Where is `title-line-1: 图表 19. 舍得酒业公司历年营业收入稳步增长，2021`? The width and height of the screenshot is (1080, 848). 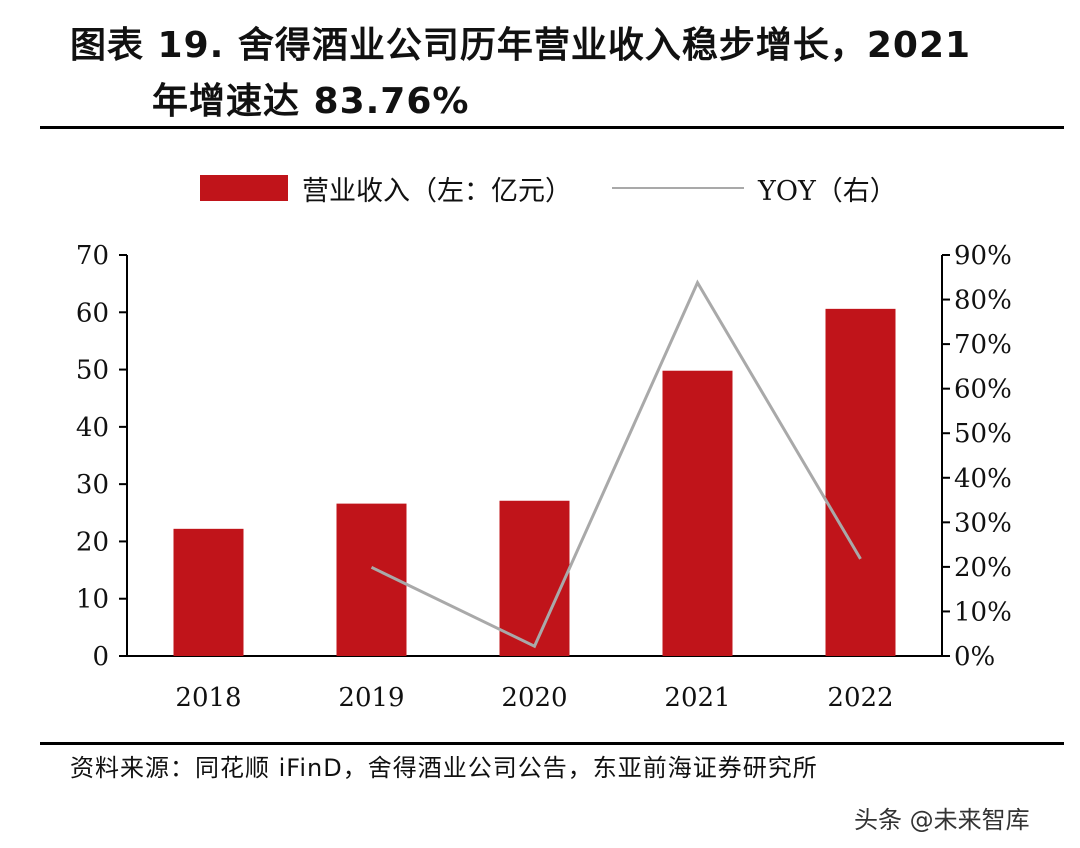 title-line-1: 图表 19. 舍得酒业公司历年营业收入稳步增长，2021 is located at coordinates (521, 45).